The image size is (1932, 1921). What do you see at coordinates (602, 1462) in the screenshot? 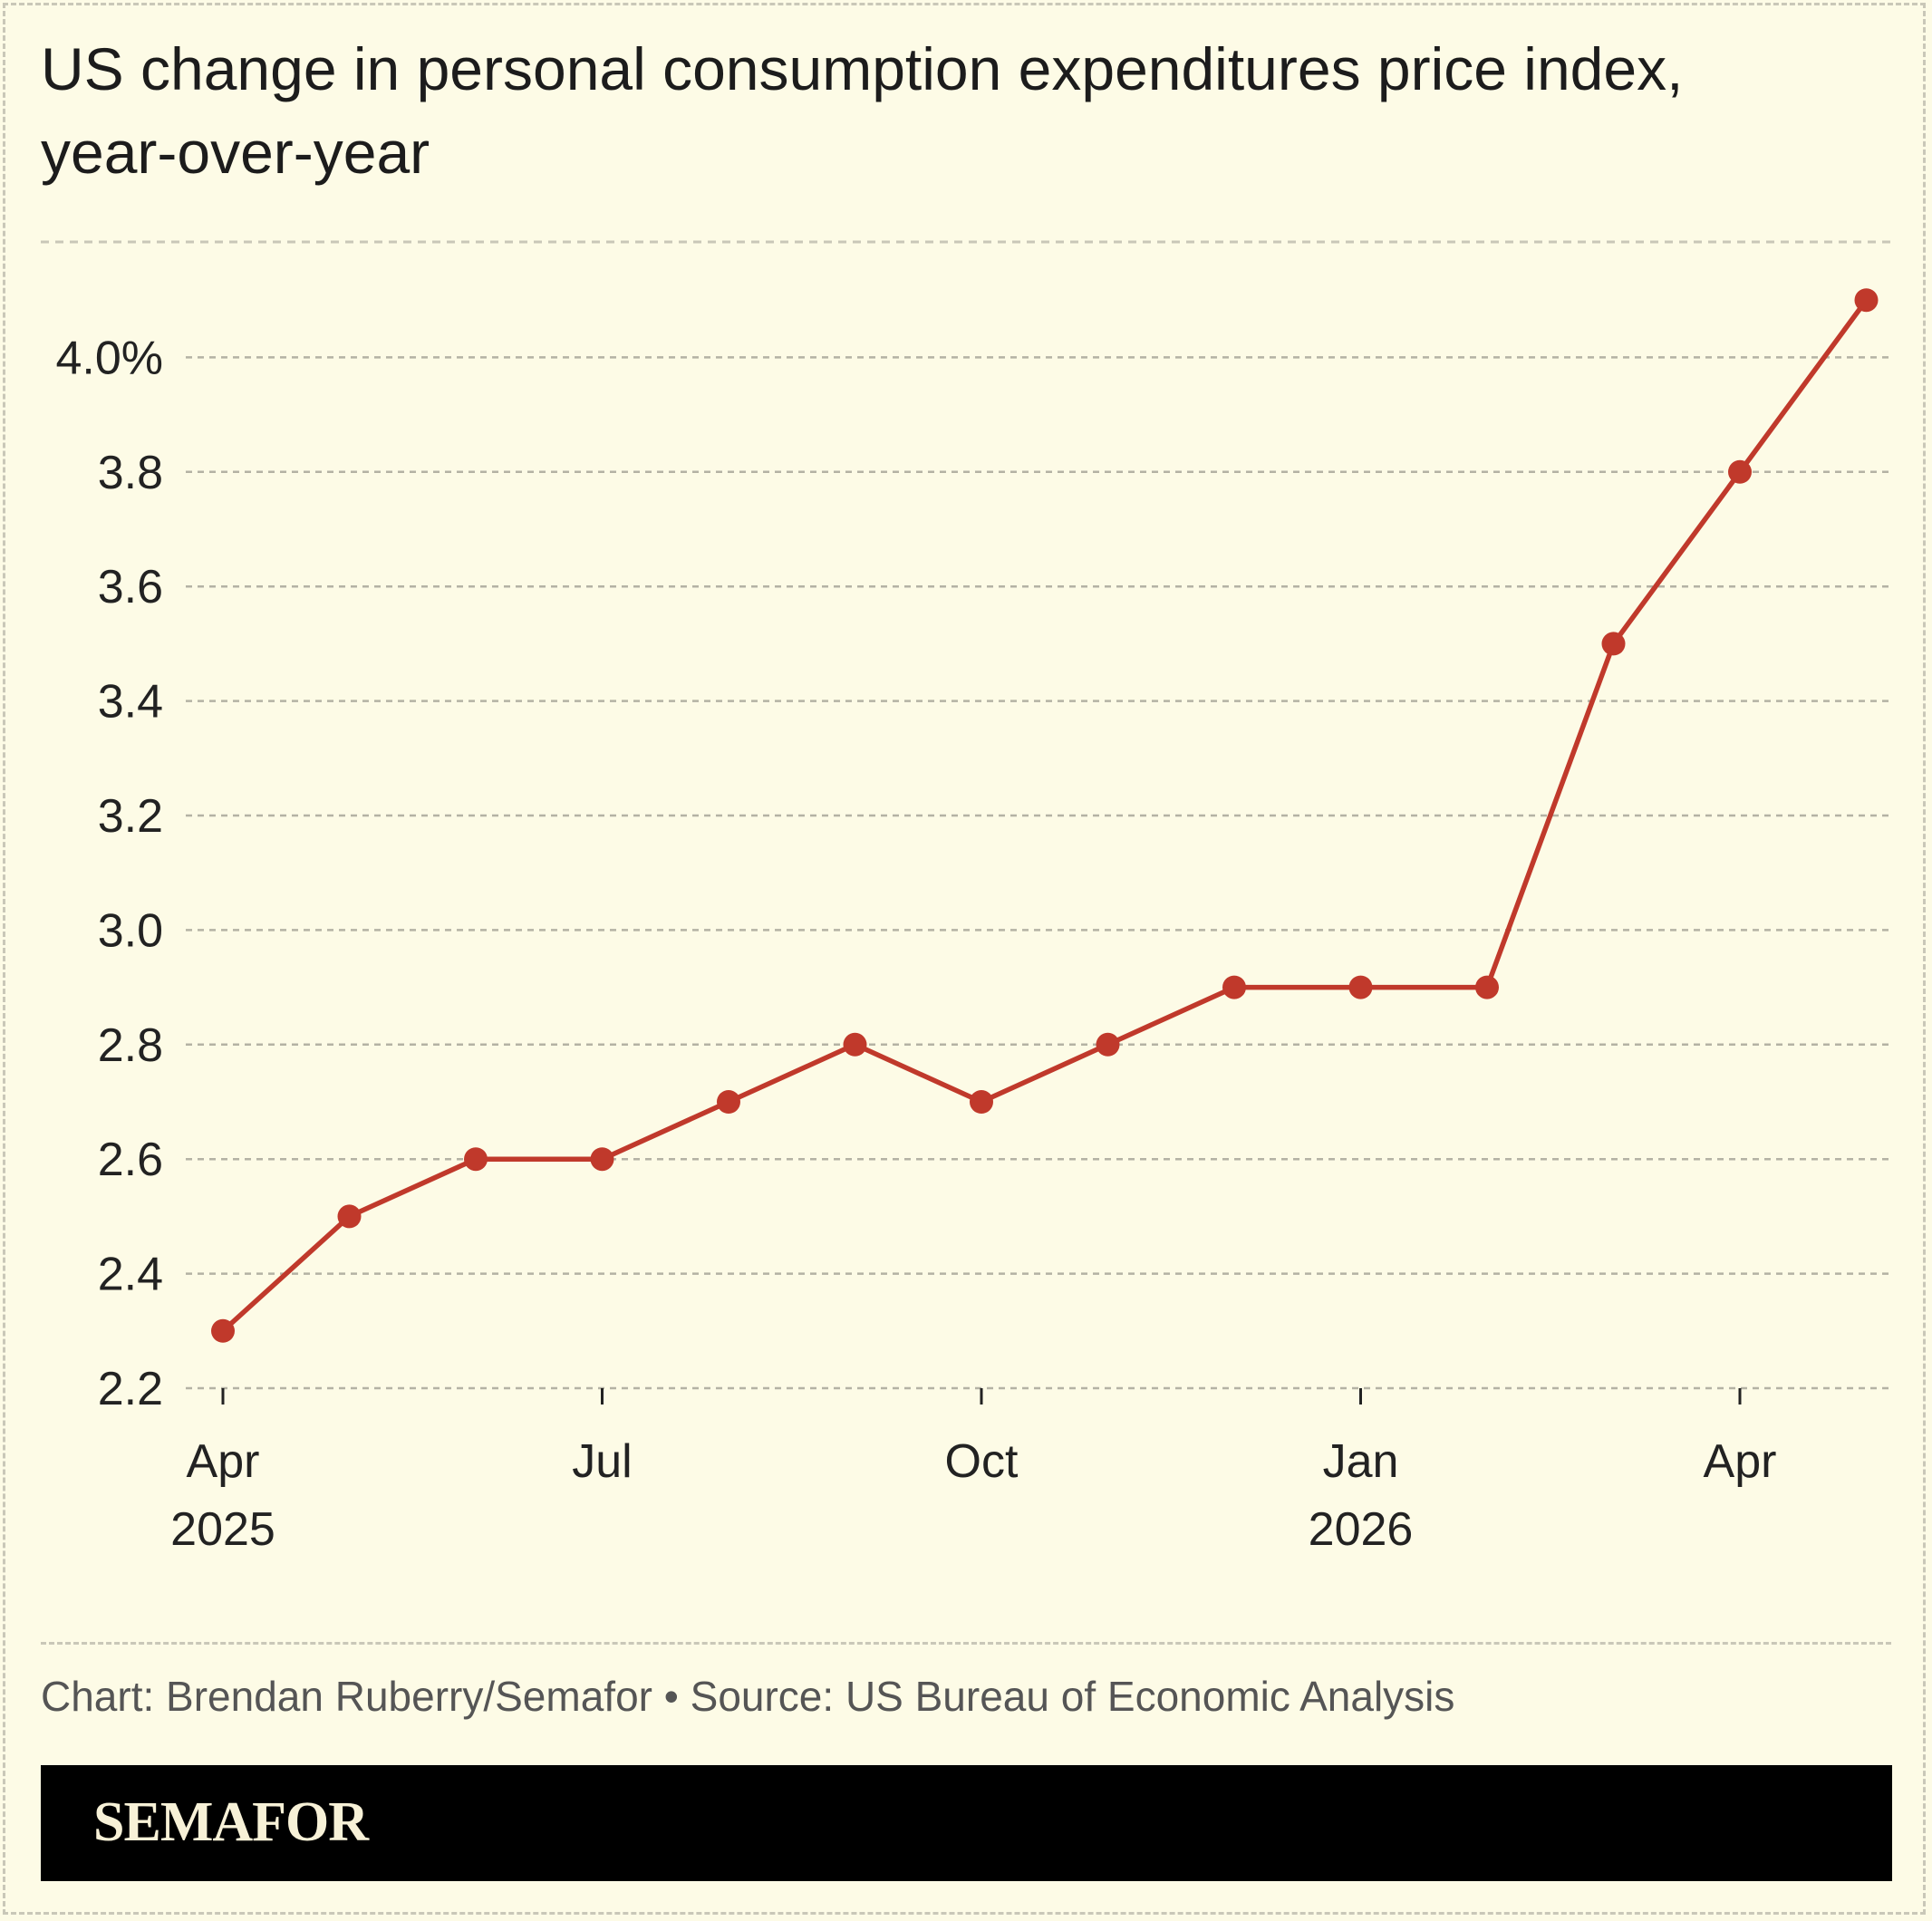
I see `x-tick-label: Jul` at bounding box center [602, 1462].